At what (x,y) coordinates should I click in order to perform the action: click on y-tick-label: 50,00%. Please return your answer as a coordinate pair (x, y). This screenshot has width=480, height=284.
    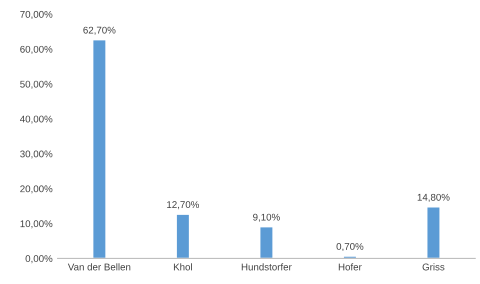
    Looking at the image, I should click on (36, 84).